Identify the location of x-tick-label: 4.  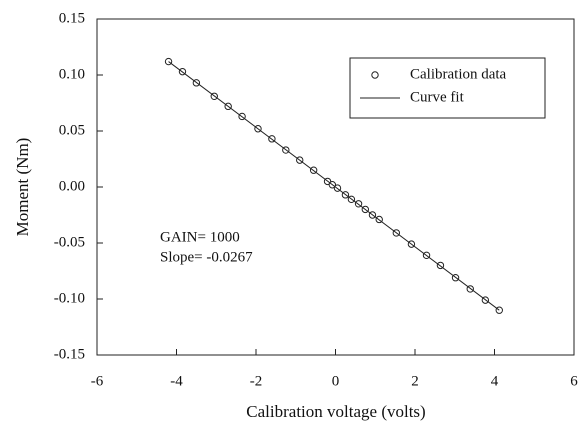
(495, 381).